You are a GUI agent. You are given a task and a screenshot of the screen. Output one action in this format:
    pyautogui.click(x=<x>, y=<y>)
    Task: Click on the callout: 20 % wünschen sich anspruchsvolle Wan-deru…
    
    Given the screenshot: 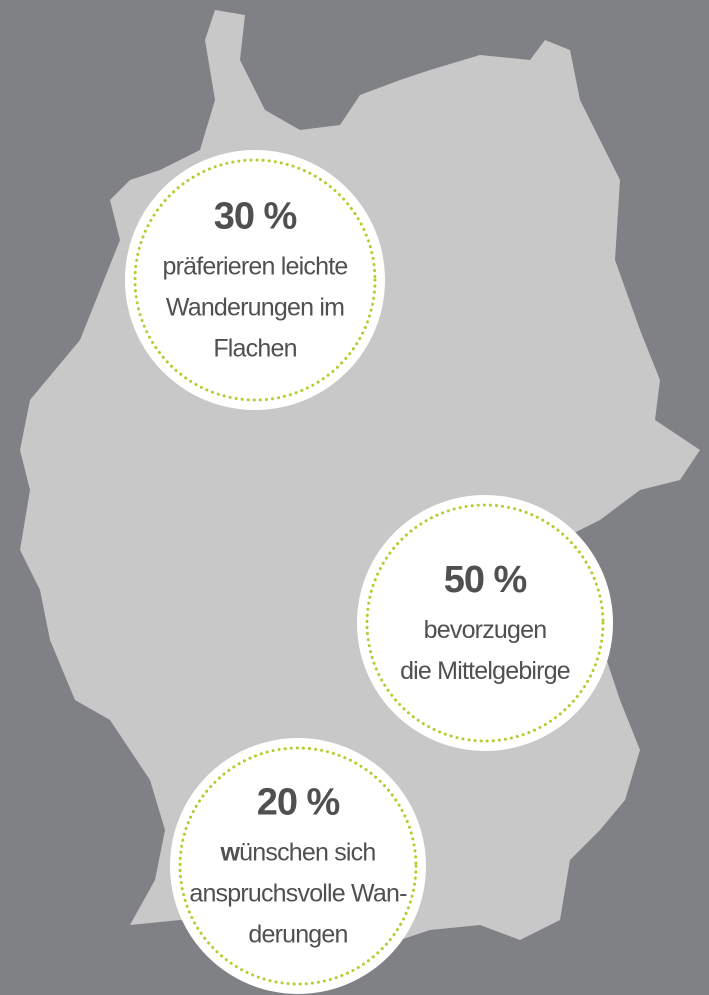 What is the action you would take?
    pyautogui.click(x=298, y=866)
    